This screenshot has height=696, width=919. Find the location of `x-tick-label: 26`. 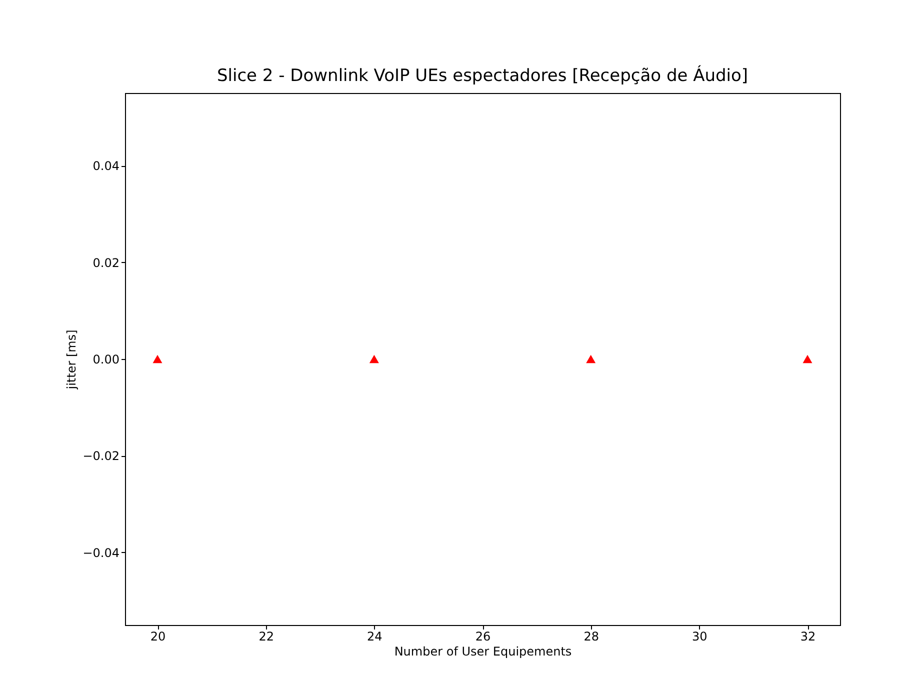

x-tick-label: 26 is located at coordinates (483, 637).